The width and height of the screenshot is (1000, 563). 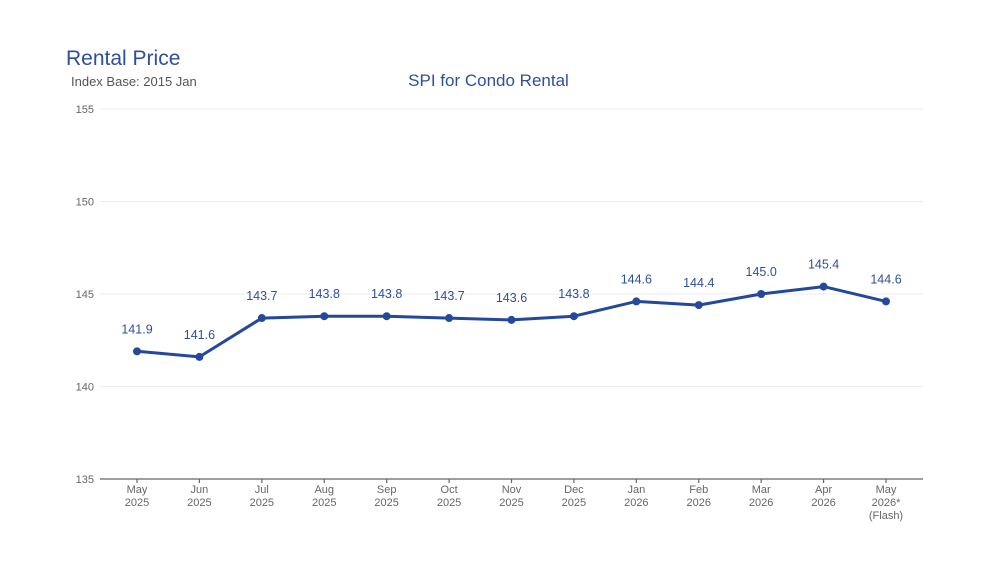 I want to click on data-label: 143.6, so click(x=511, y=298).